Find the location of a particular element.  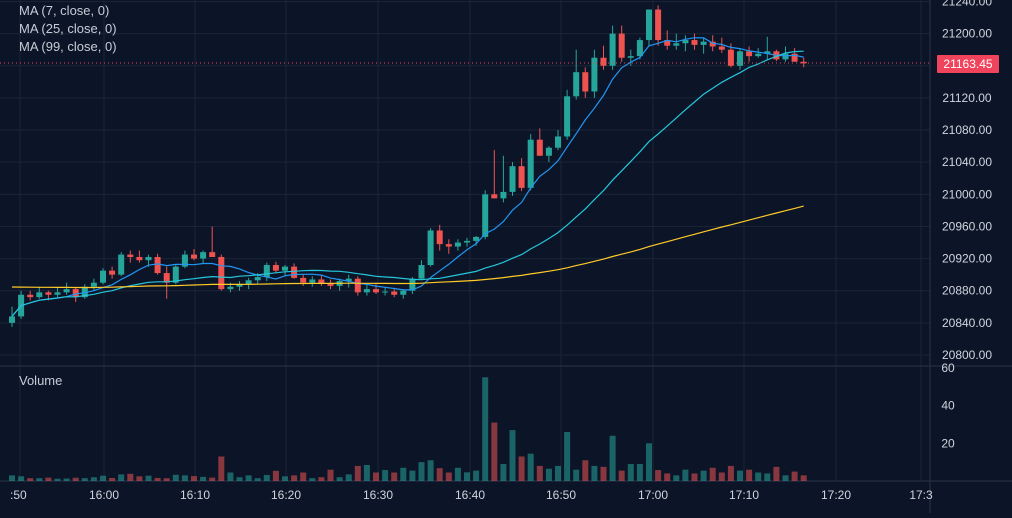

legend-ma99: MA (99, close, 0) is located at coordinates (68, 46).